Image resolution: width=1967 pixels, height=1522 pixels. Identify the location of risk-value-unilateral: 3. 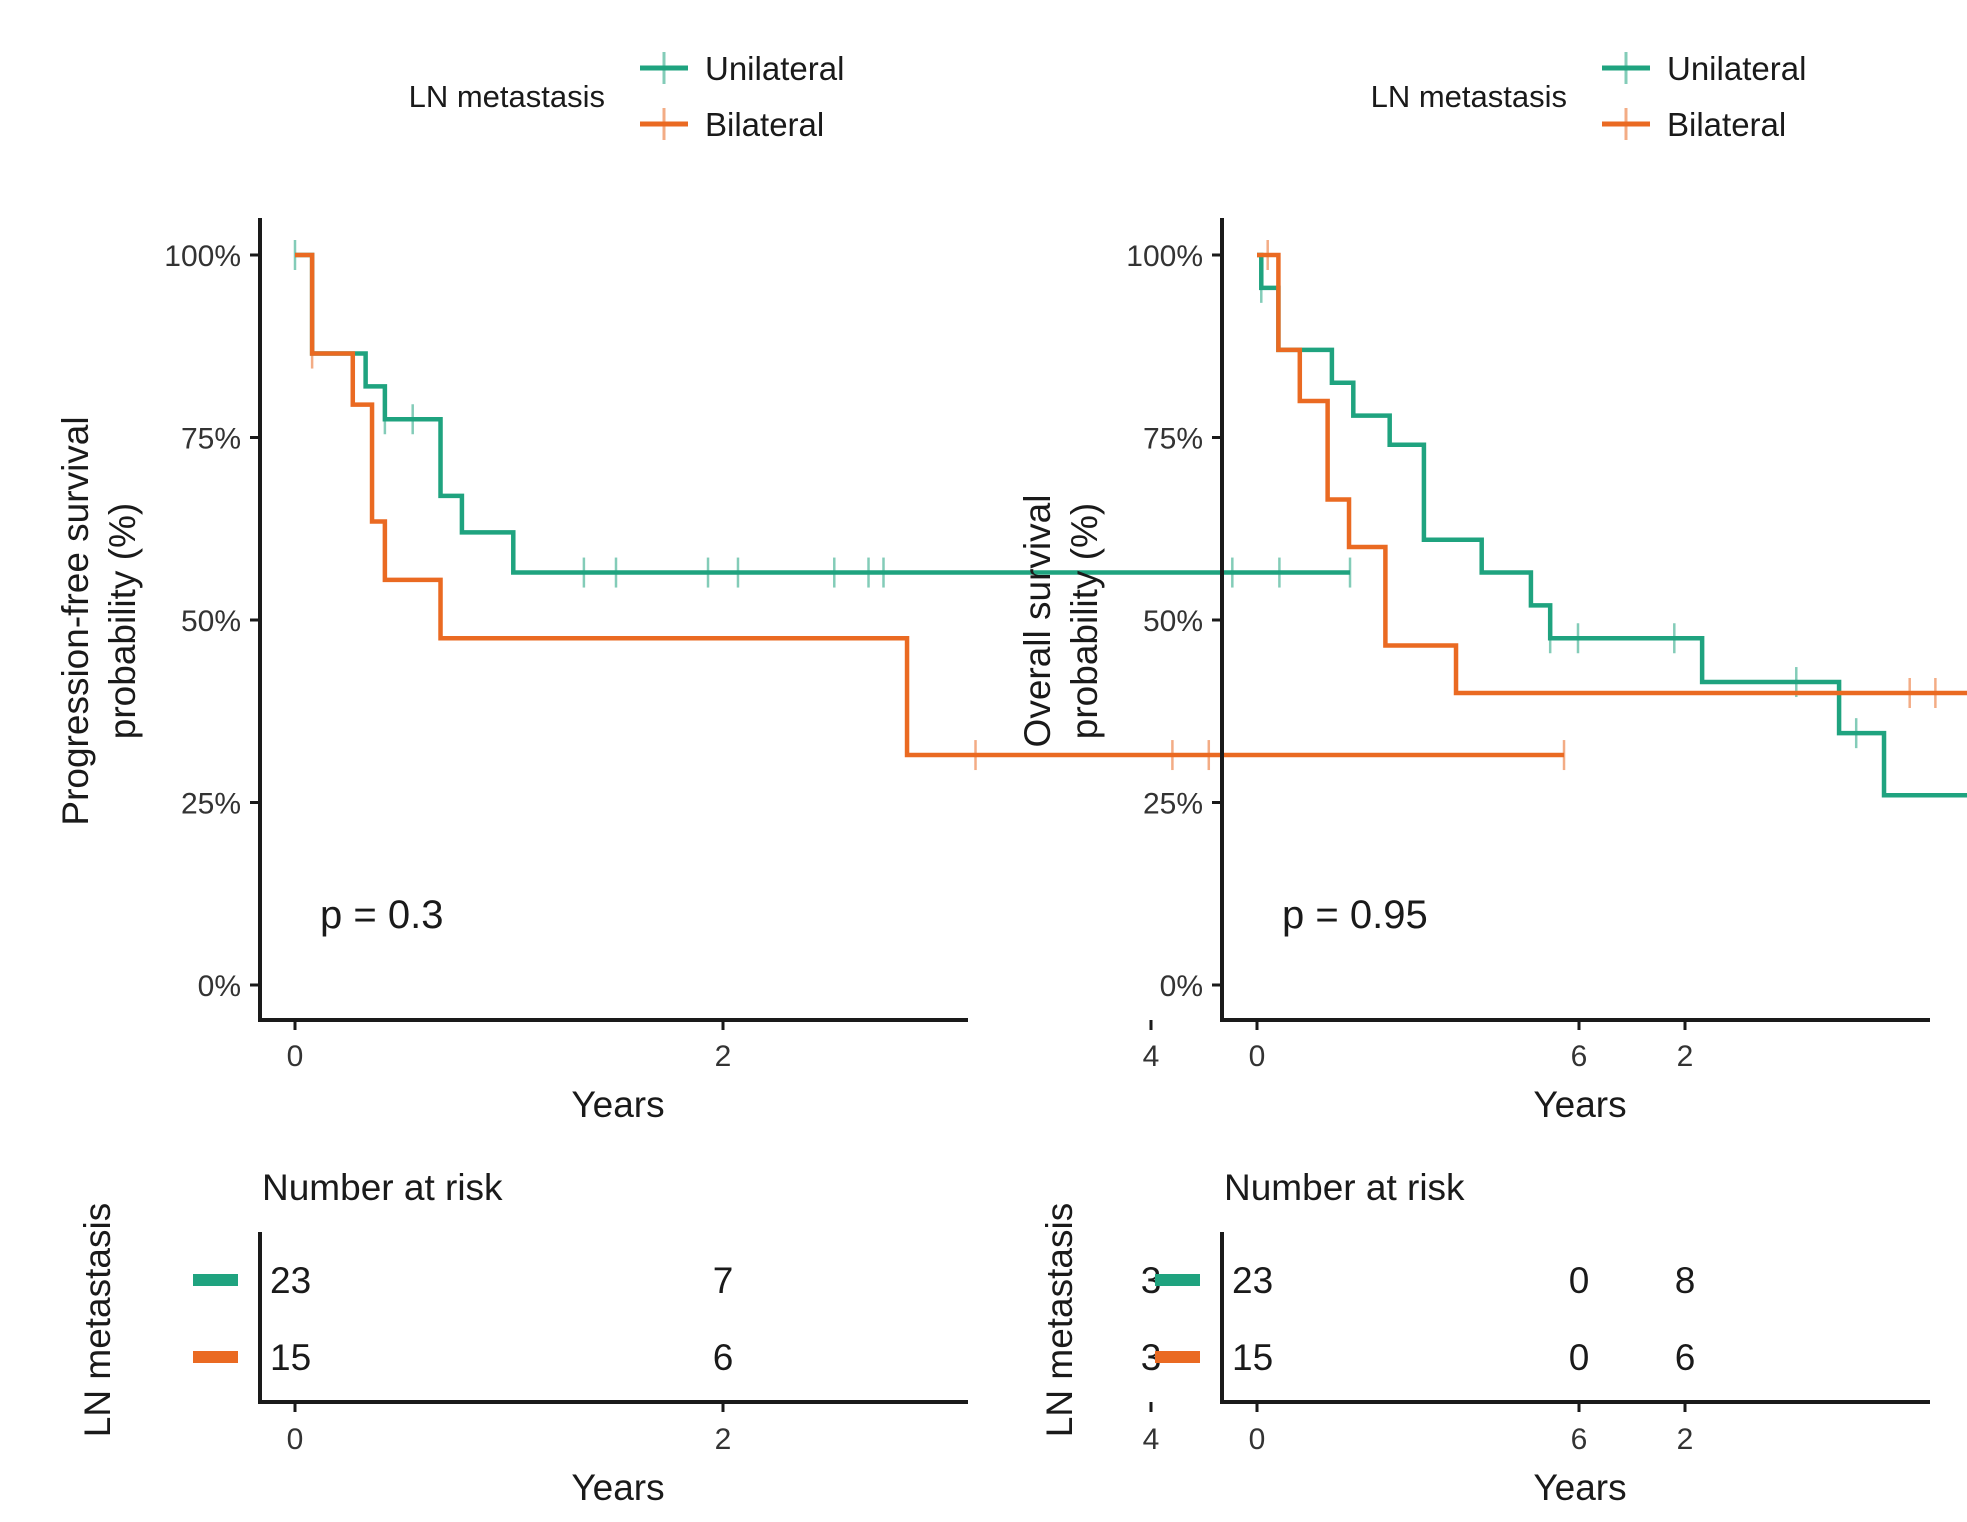
(1151, 1280).